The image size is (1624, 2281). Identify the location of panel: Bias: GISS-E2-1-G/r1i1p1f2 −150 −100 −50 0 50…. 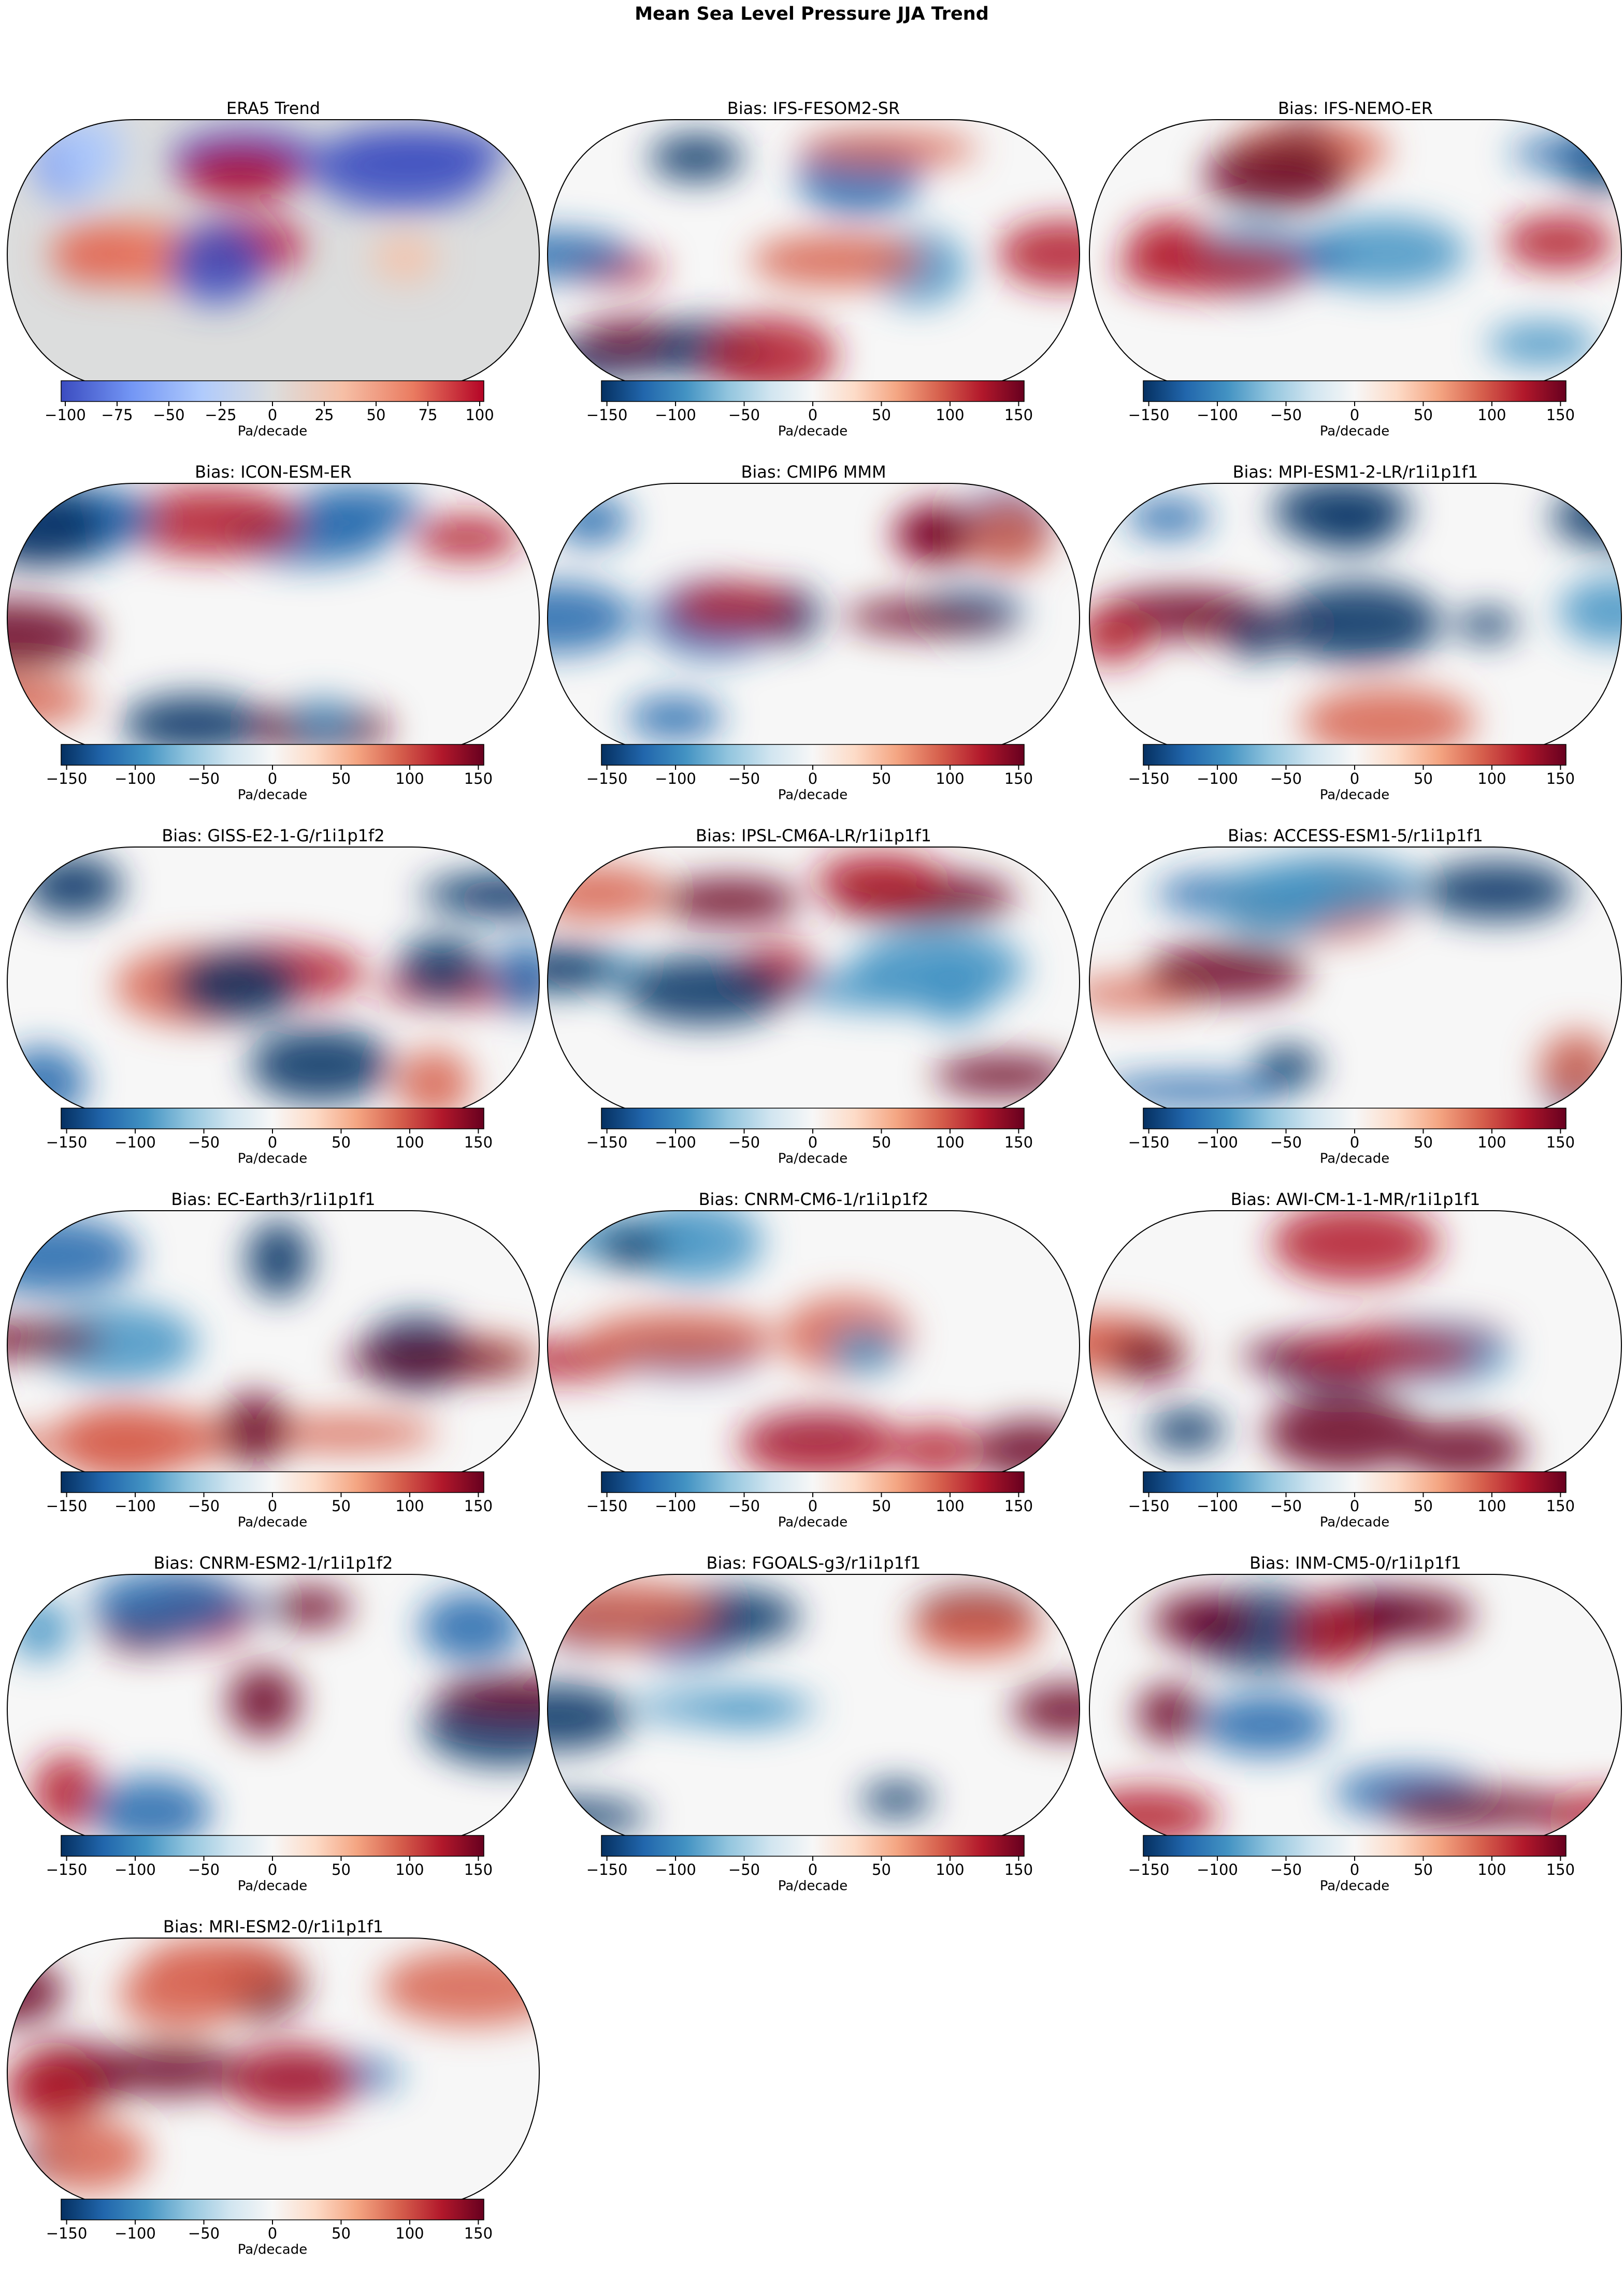
(273, 996).